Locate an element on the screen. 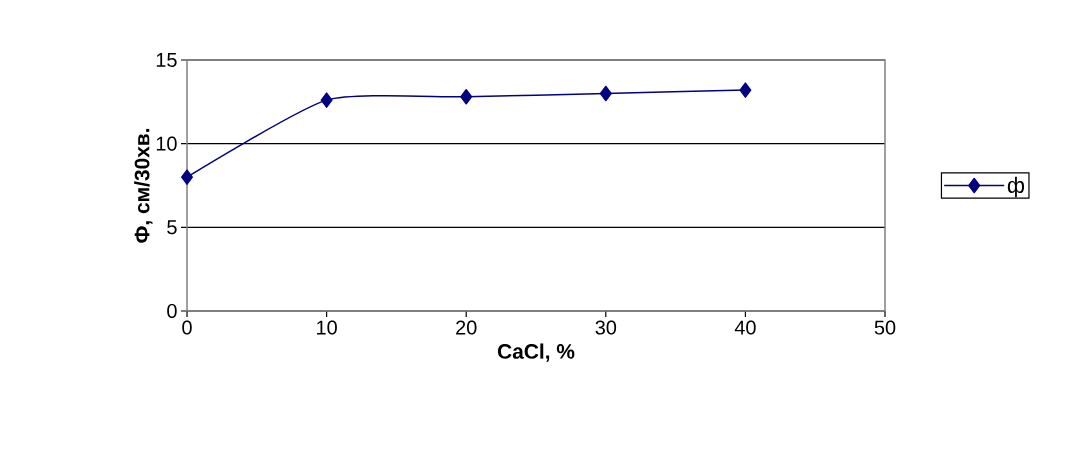 The height and width of the screenshot is (450, 1079). x-tick-label: 10 is located at coordinates (327, 327).